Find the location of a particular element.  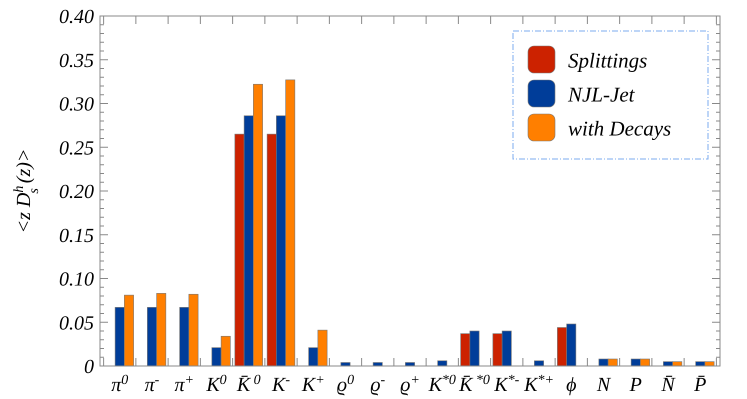

x-tick-label: N is located at coordinates (604, 385).